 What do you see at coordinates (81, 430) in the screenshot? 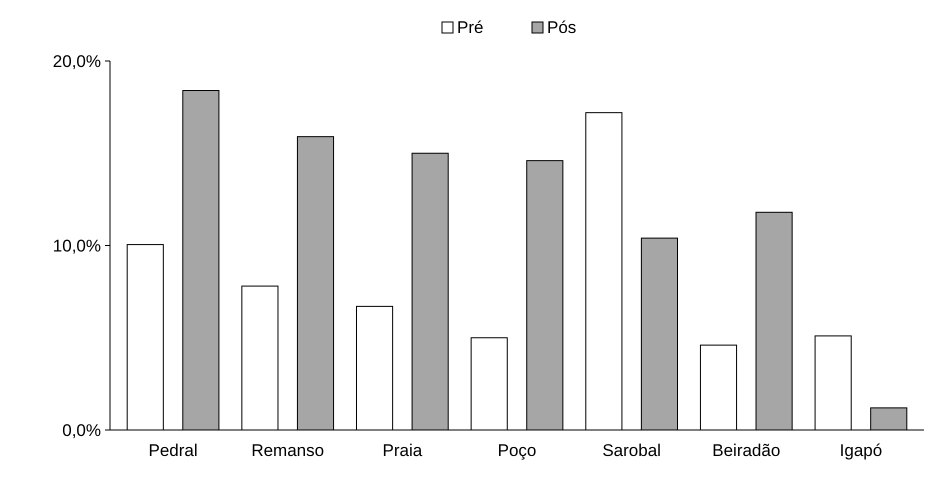
I see `y-tick-label: 0,0%` at bounding box center [81, 430].